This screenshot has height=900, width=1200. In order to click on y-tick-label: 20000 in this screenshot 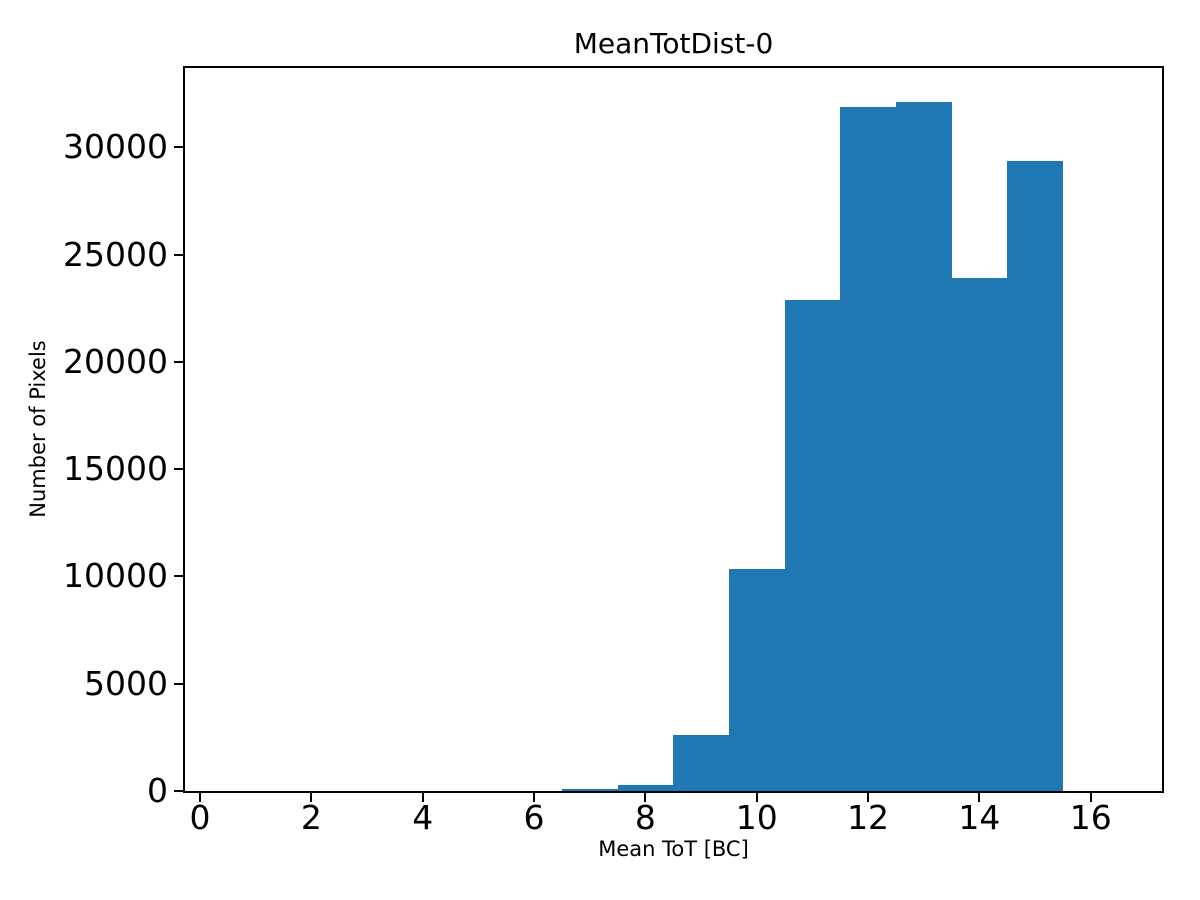, I will do `click(115, 361)`.